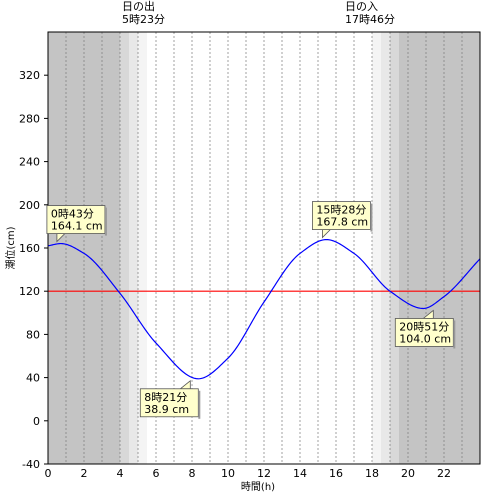  Describe the element at coordinates (29, 270) in the screenshot. I see `y-tick-labels: -40 0 40 80 120 160 200 240 280 320` at that location.